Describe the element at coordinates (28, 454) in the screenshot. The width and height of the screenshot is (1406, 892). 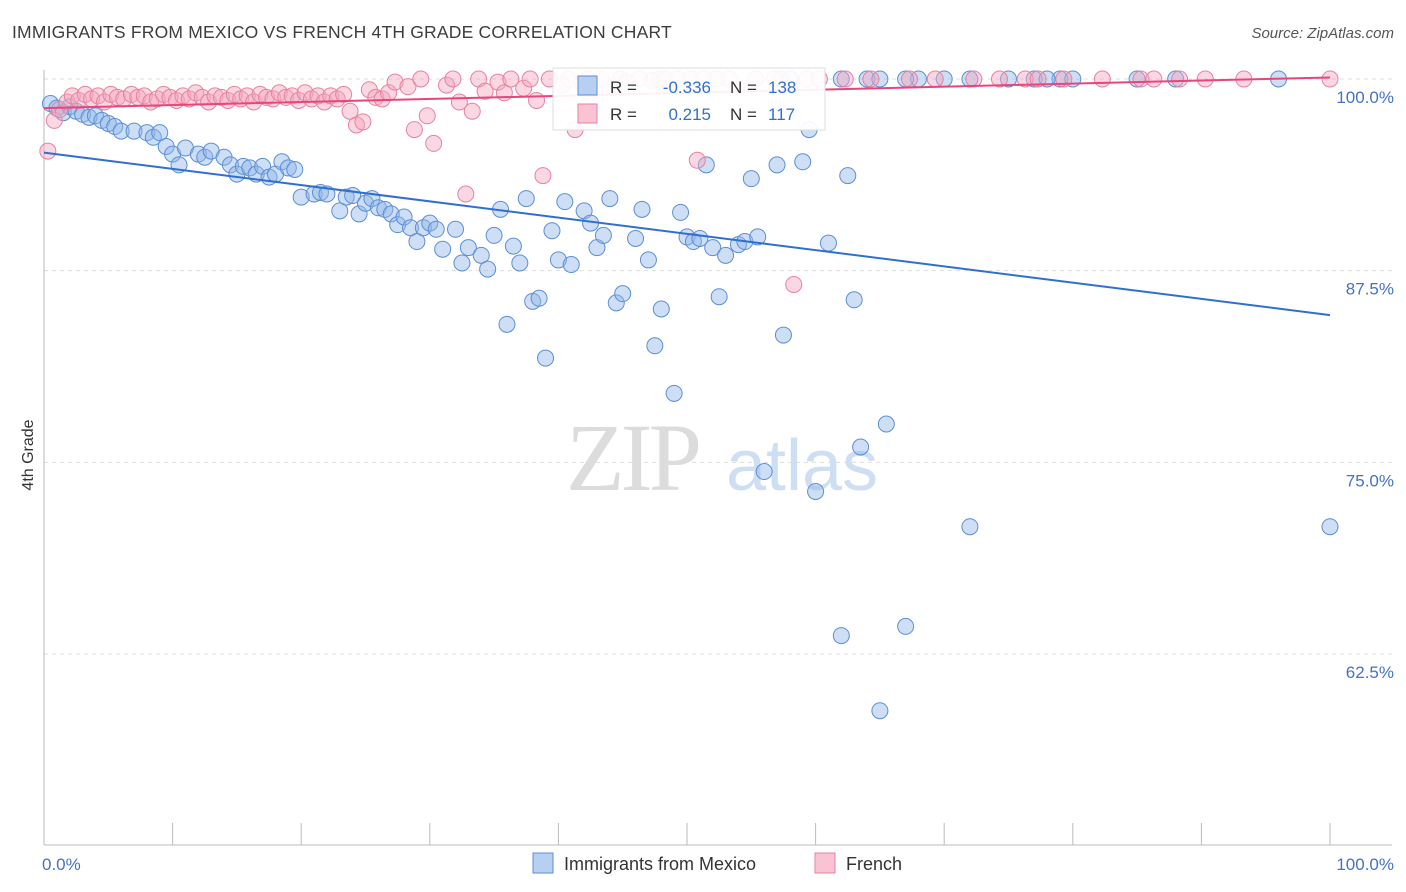
I see `y-axis-title: 4th Grade` at that location.